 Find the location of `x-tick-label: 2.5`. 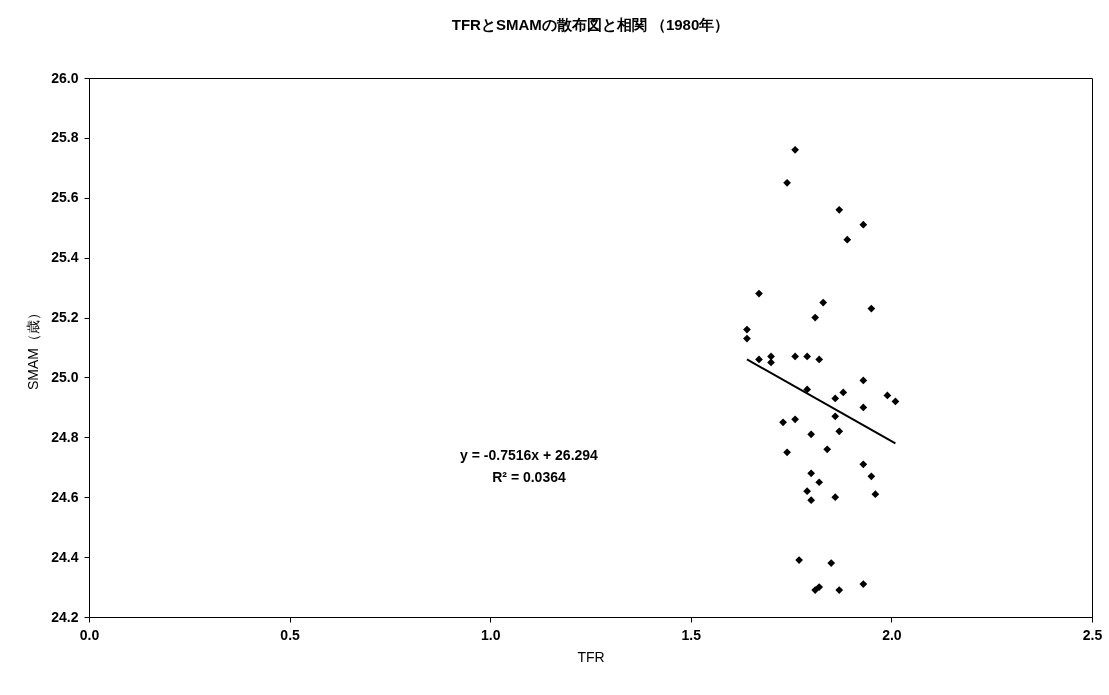

x-tick-label: 2.5 is located at coordinates (1092, 634).